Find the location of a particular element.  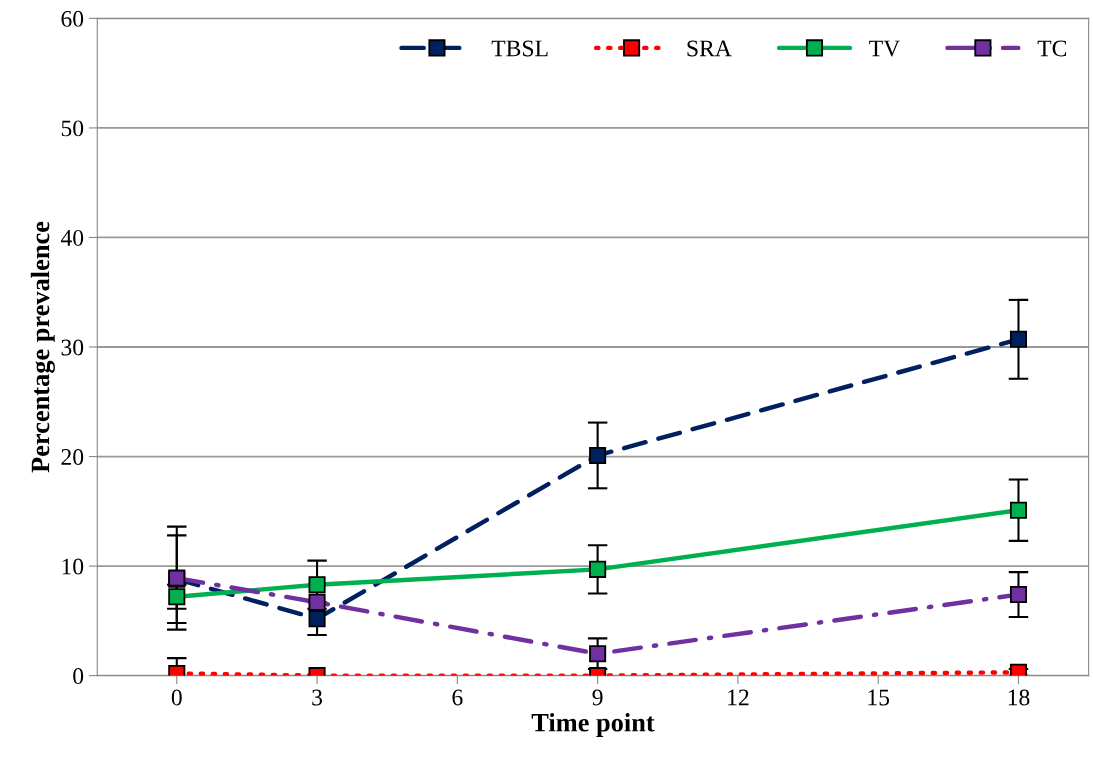

x-tick-label: 3 is located at coordinates (317, 697).